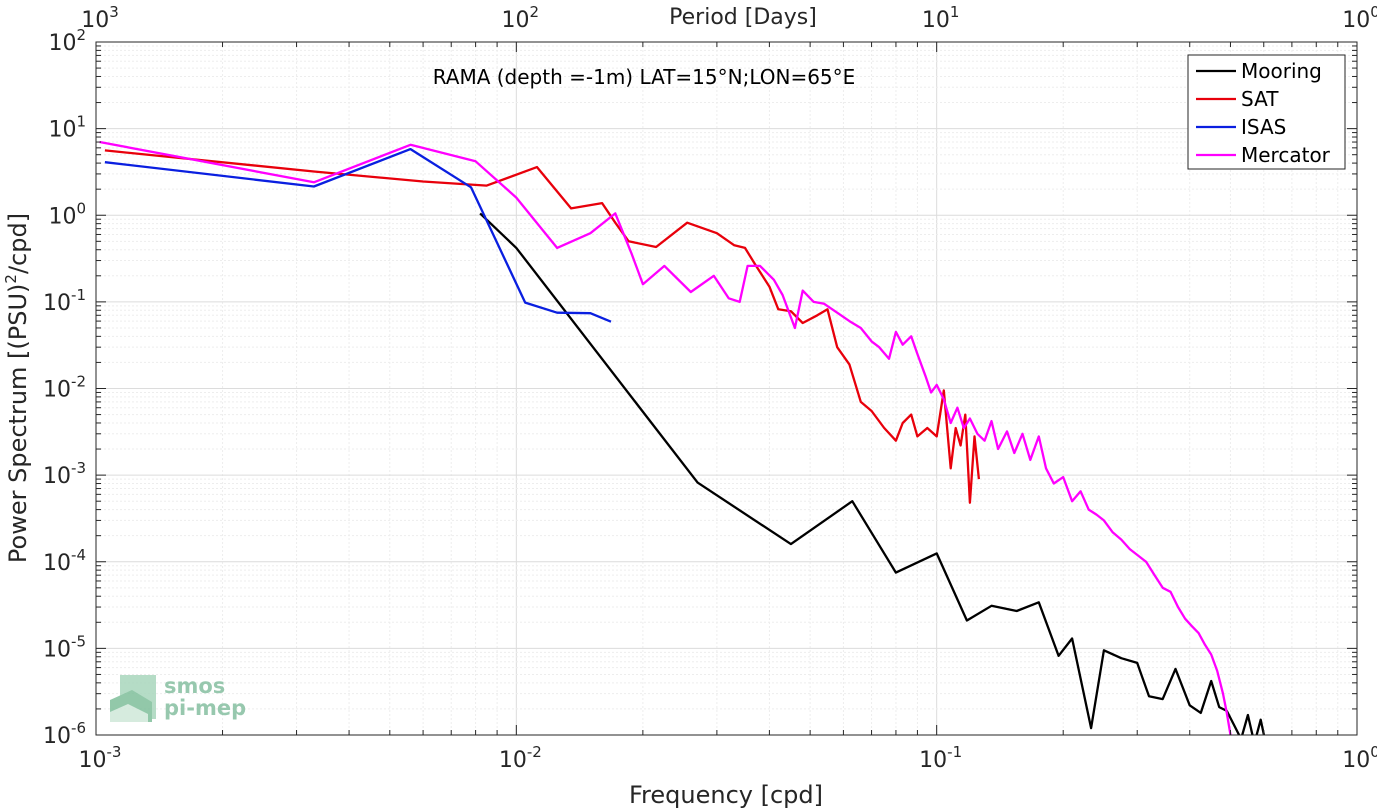 The height and width of the screenshot is (809, 1377). What do you see at coordinates (64, 647) in the screenshot?
I see `y-tick-label: 10⁻⁵` at bounding box center [64, 647].